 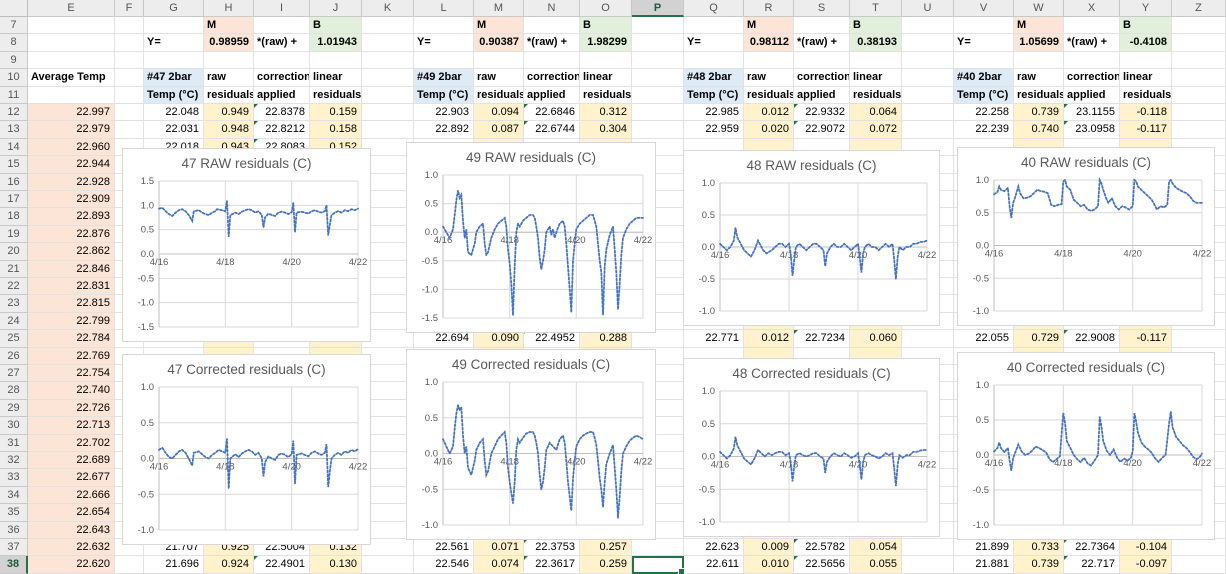 I want to click on cell-S9, so click(x=822, y=60).